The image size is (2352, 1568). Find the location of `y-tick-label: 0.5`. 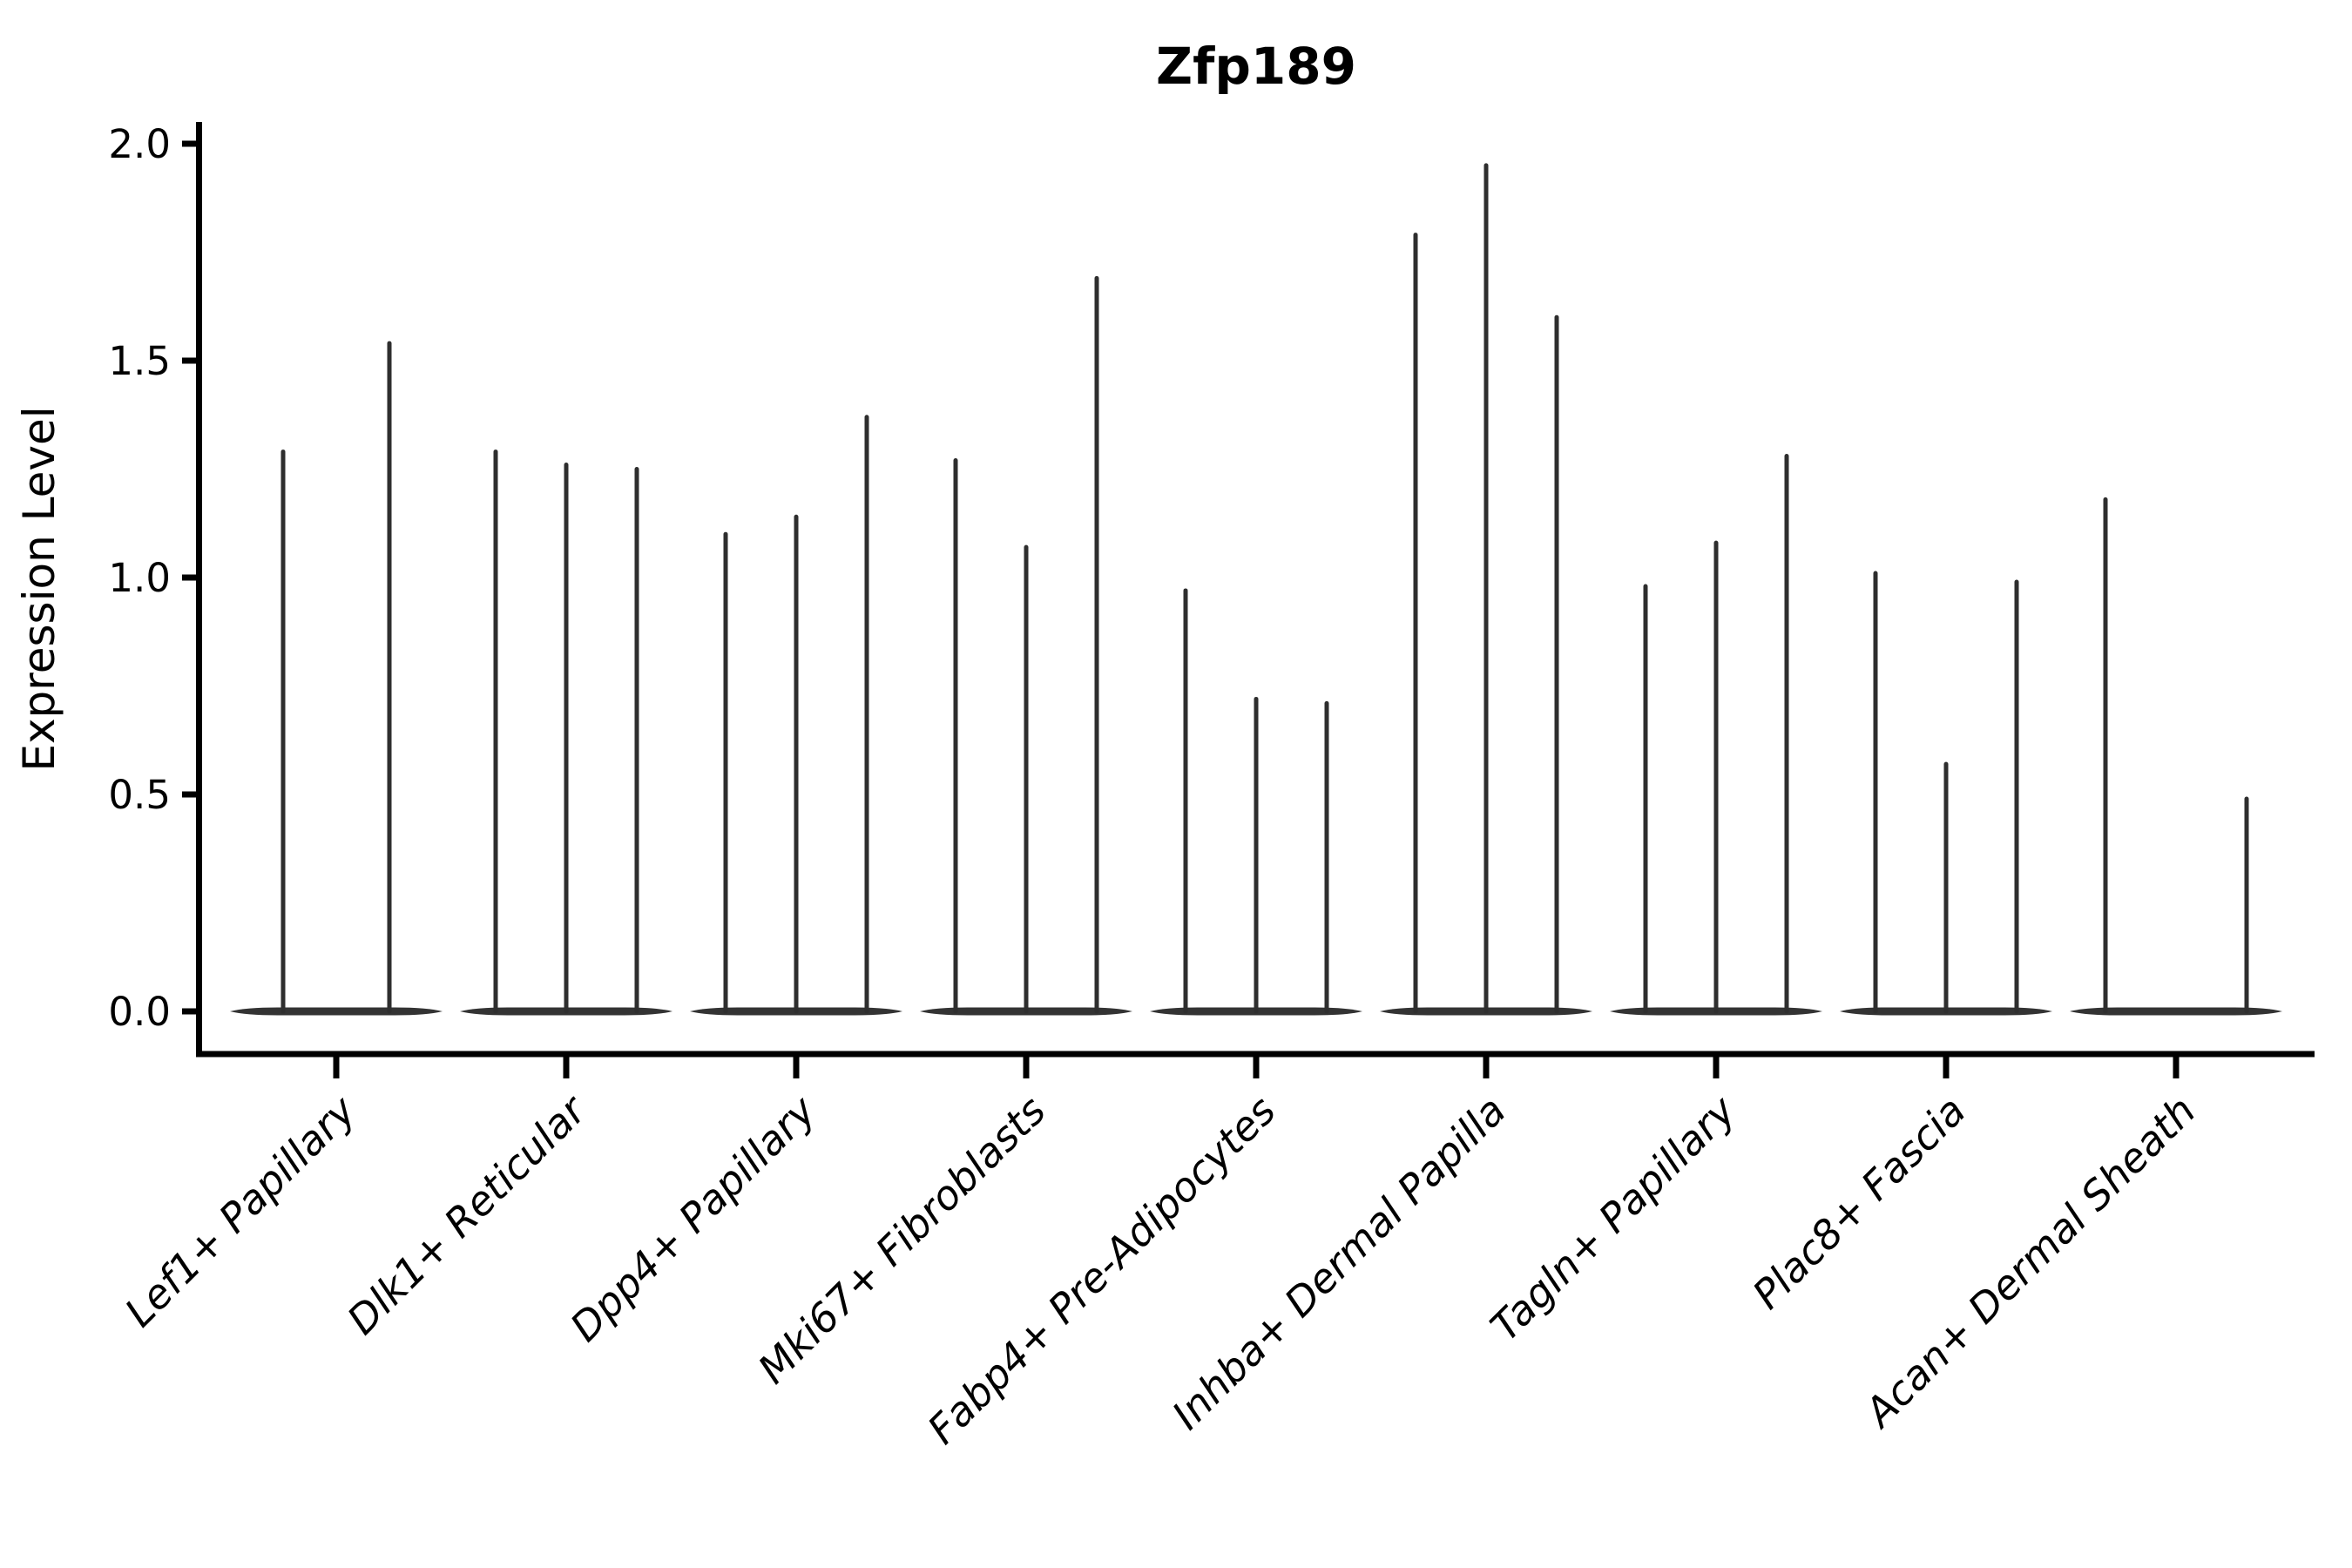

y-tick-label: 0.5 is located at coordinates (139, 795).